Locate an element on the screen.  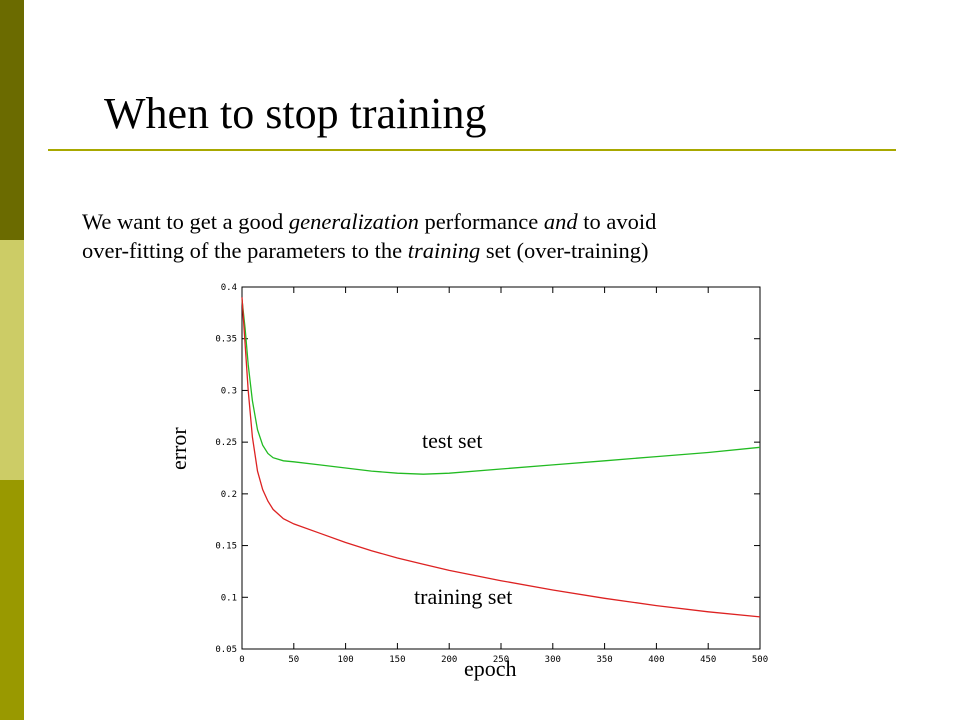
y-tick-label: 0.2 is located at coordinates (229, 495).